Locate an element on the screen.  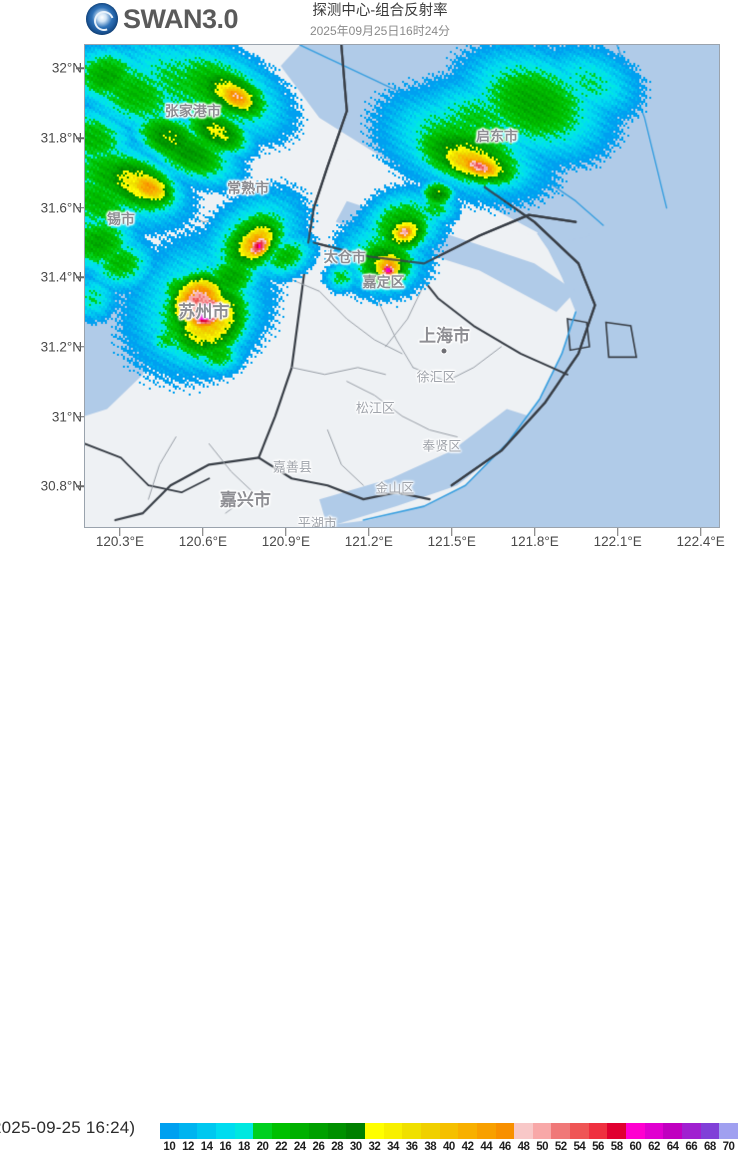
lat-tick-label: 31.8°N is located at coordinates (61, 138).